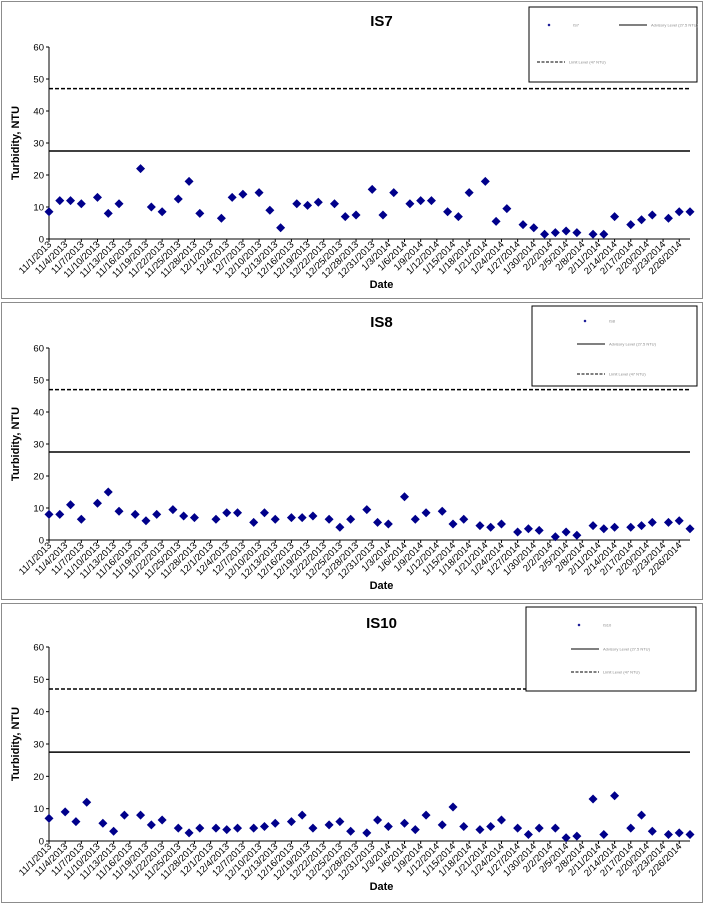 Image resolution: width=704 pixels, height=904 pixels. I want to click on chart-title: IS10, so click(381, 623).